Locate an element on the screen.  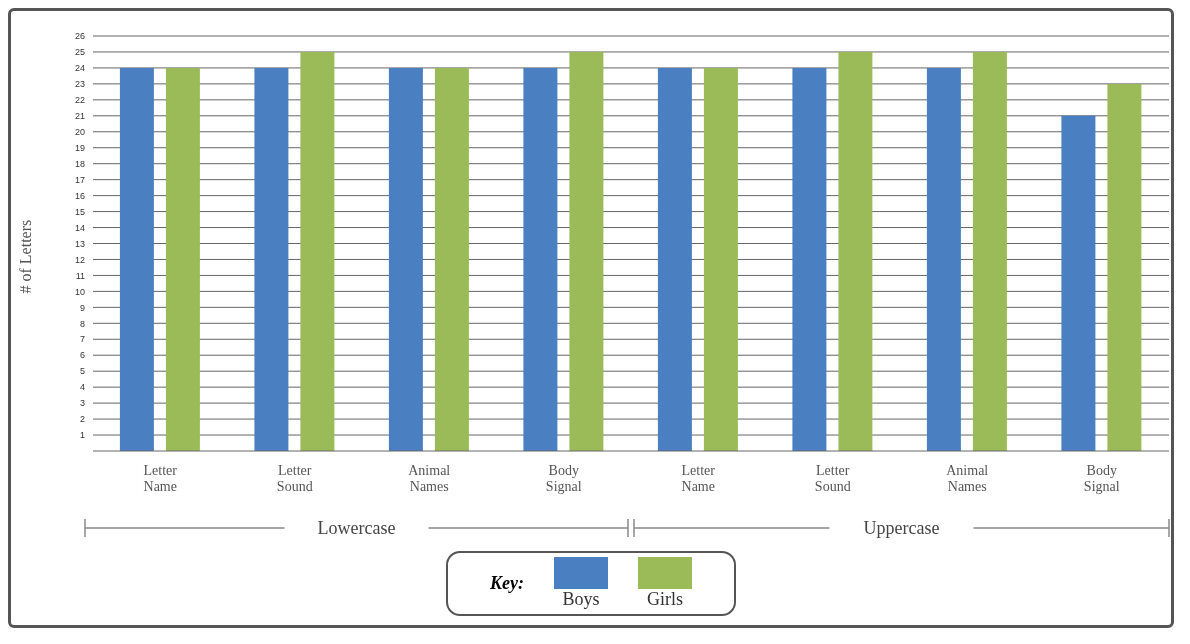
y-tick-label: 9 is located at coordinates (82, 307).